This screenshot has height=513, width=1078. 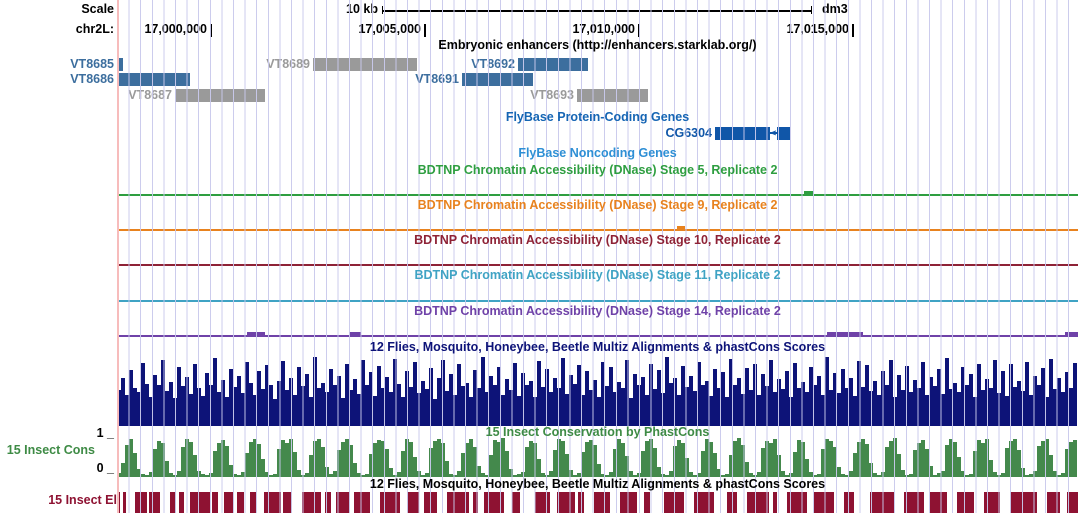 I want to click on enhancer-item-label: VT8692, so click(x=493, y=64).